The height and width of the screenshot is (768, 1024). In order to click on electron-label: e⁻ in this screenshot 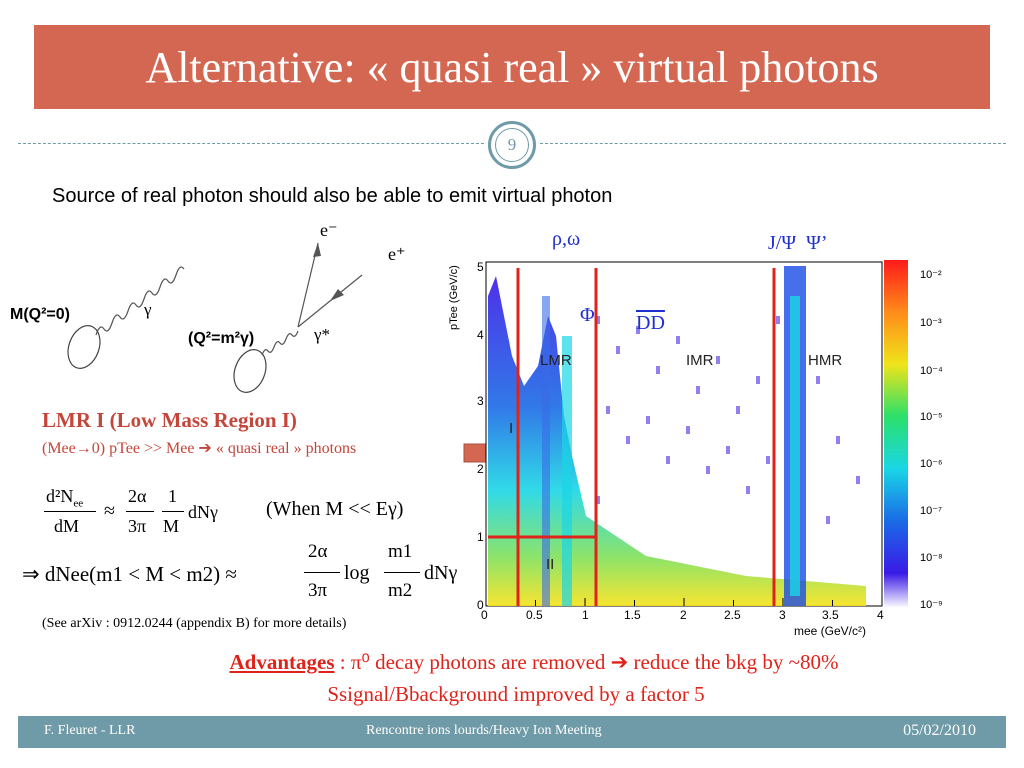, I will do `click(329, 230)`.